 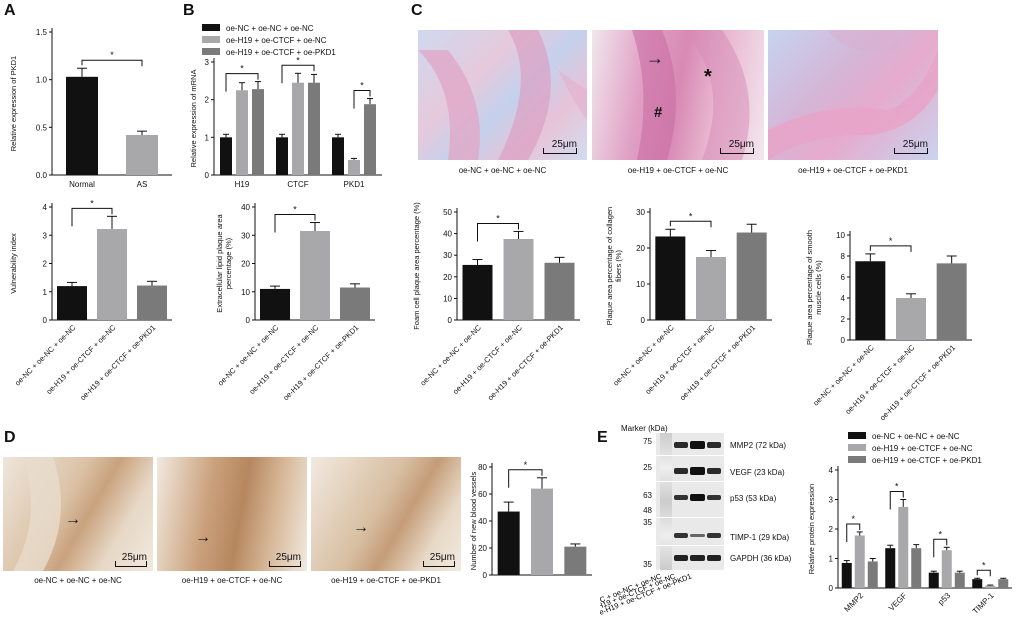 I want to click on x-tick-label: Normal, so click(x=82, y=184).